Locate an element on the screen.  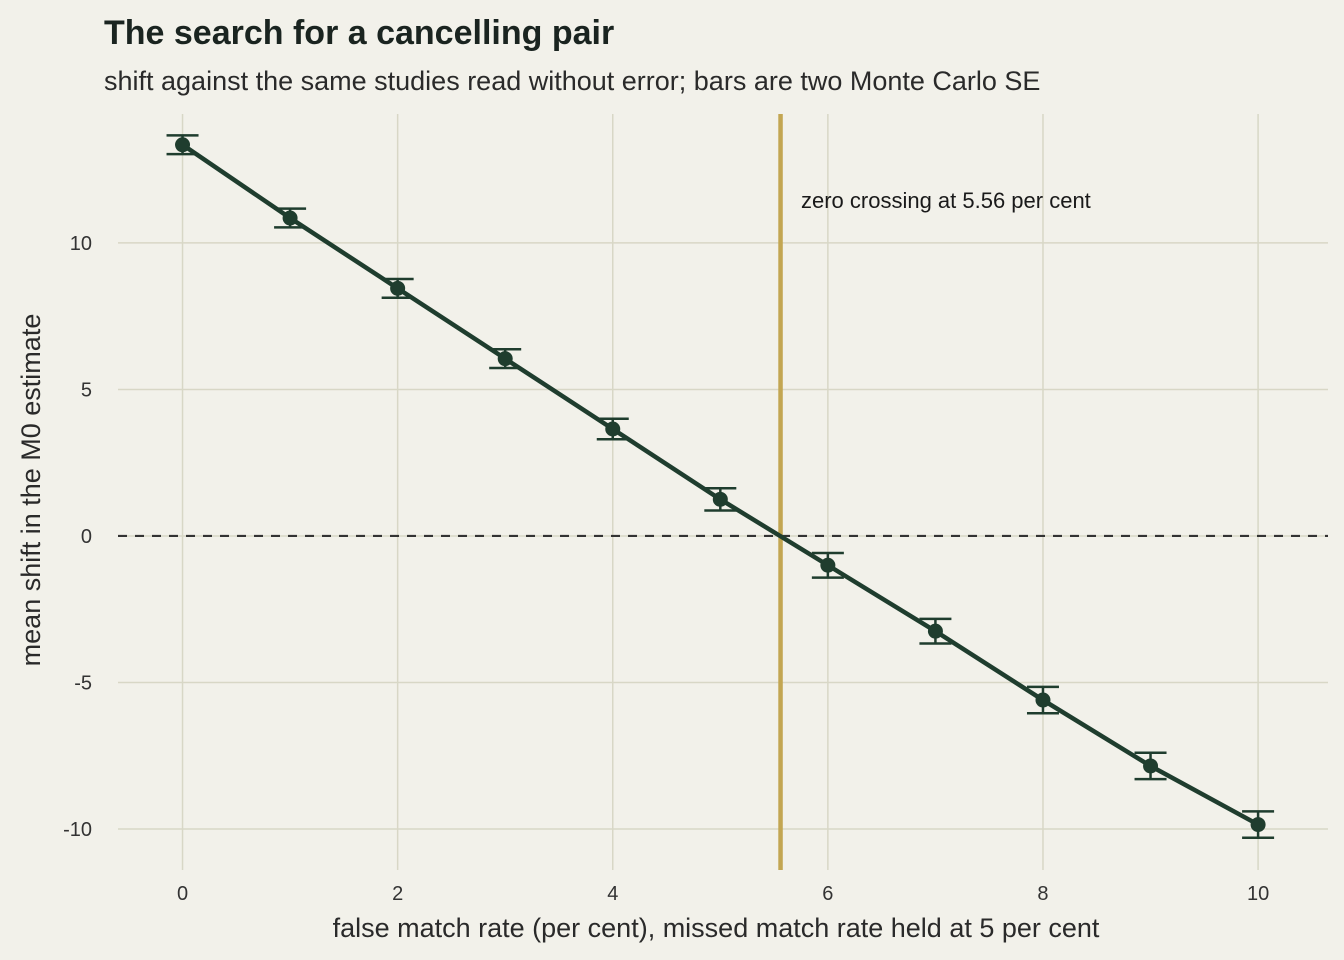
x-tick-label: 8 is located at coordinates (1042, 894).